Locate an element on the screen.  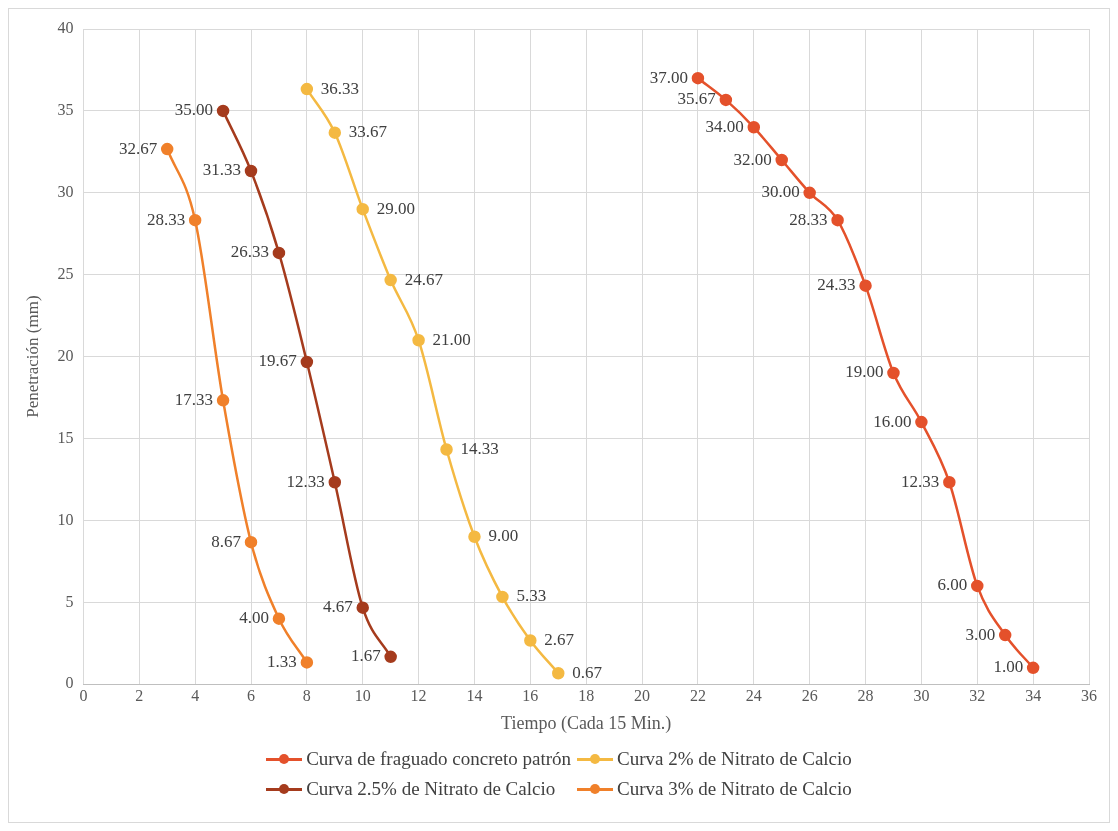
data-label: 3.00 is located at coordinates (980, 634).